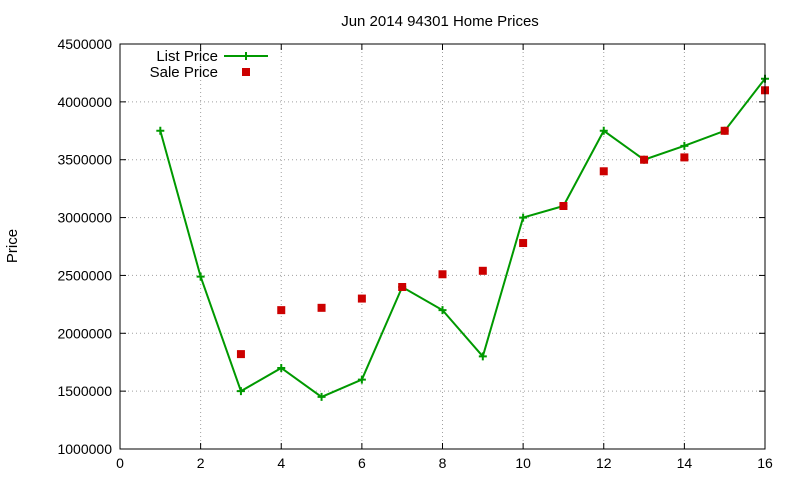 The width and height of the screenshot is (800, 480). Describe the element at coordinates (12, 246) in the screenshot. I see `y-axis-label: Price` at that location.